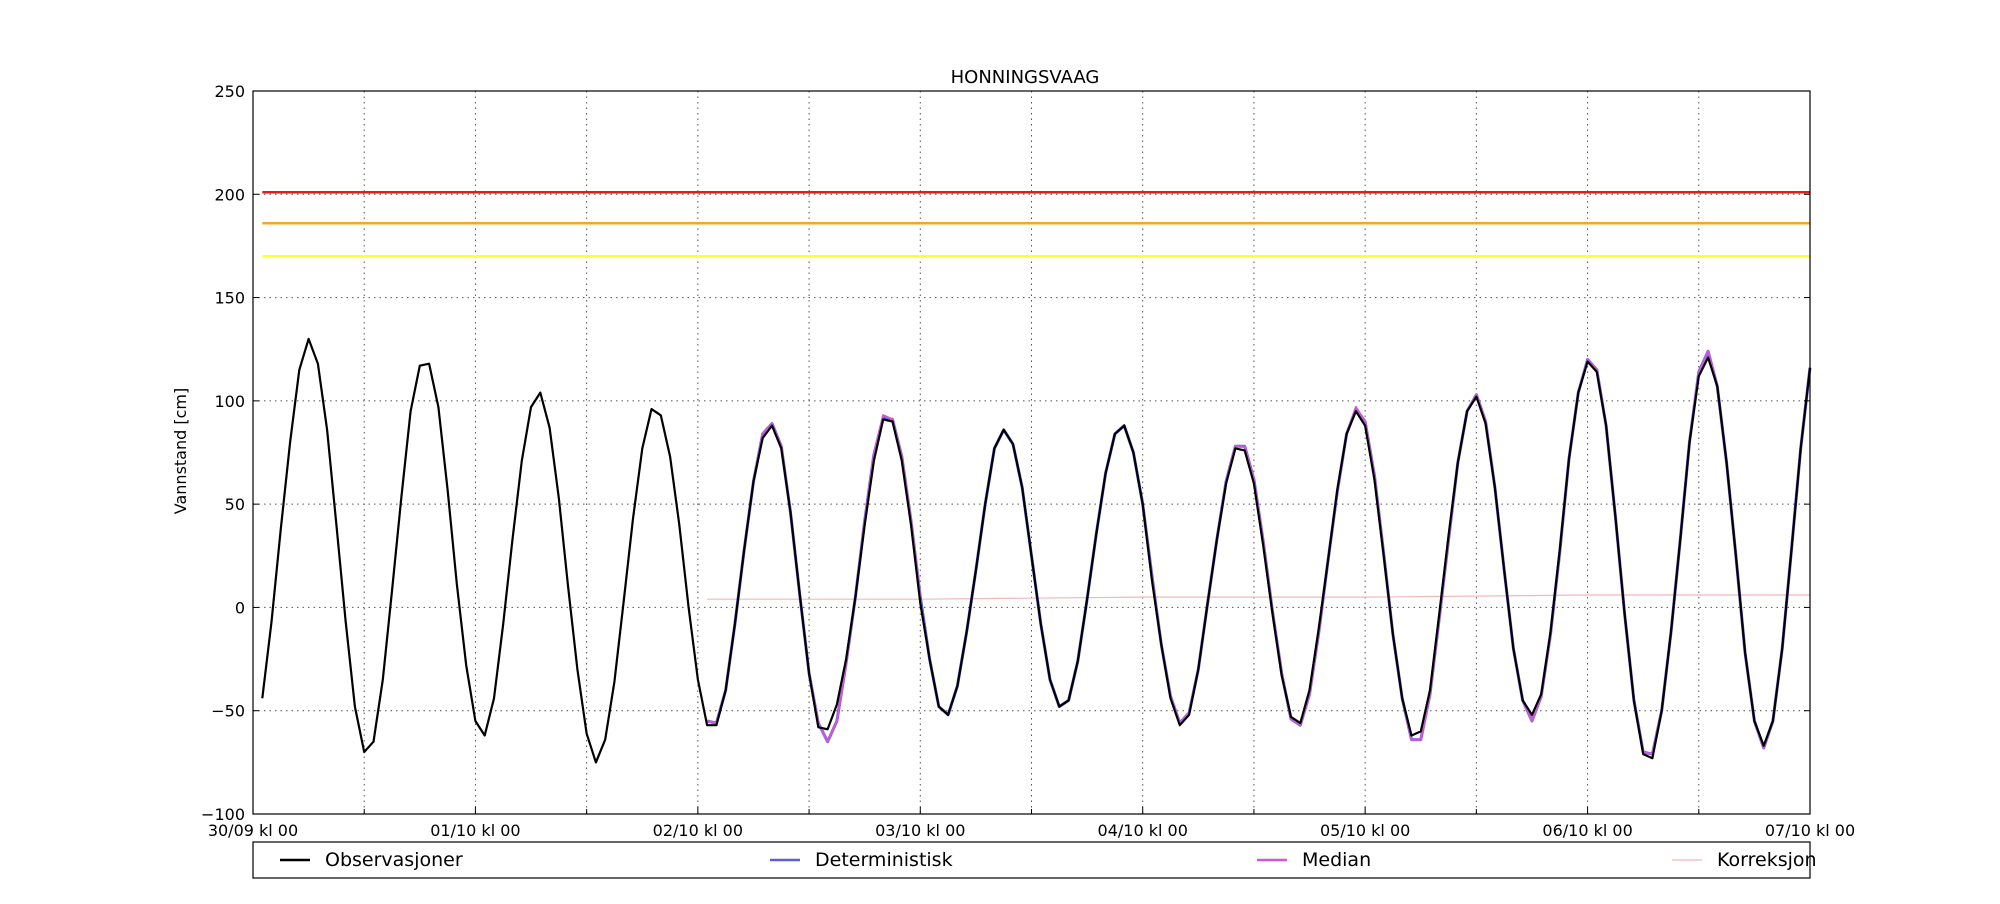 The width and height of the screenshot is (2000, 904). What do you see at coordinates (698, 830) in the screenshot?
I see `x-tick-label: 02/10 kl 00` at bounding box center [698, 830].